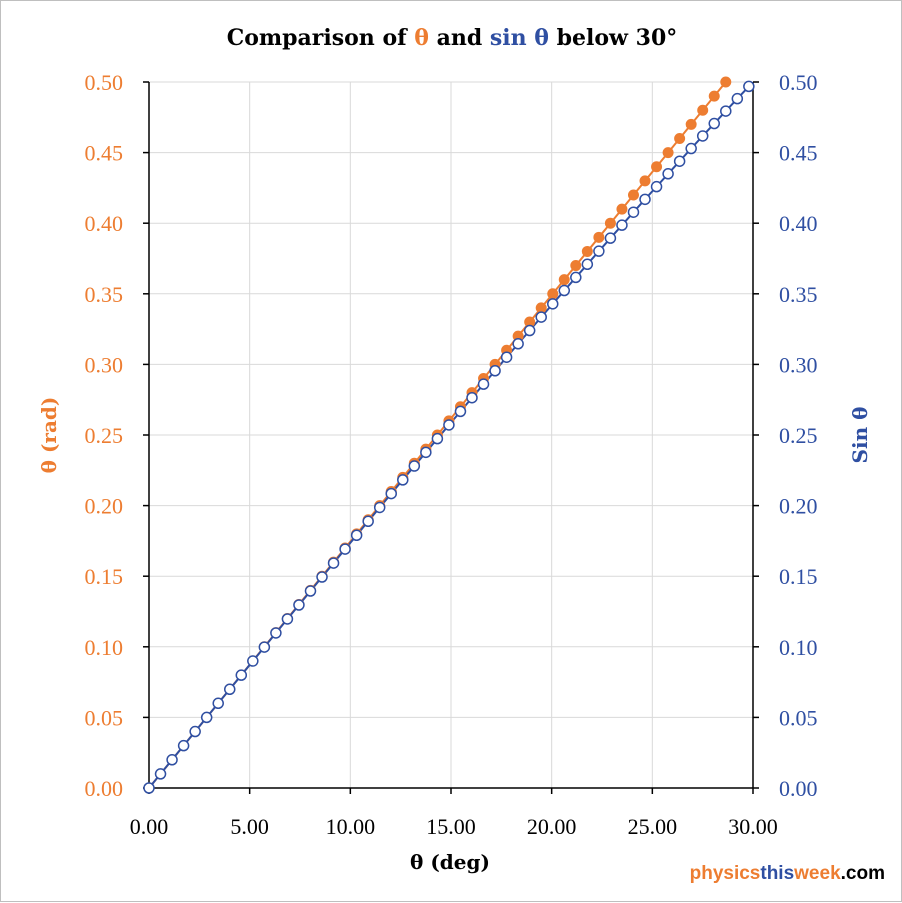 The height and width of the screenshot is (903, 902). Describe the element at coordinates (104, 153) in the screenshot. I see `y-left-tick-label: 0.45` at that location.